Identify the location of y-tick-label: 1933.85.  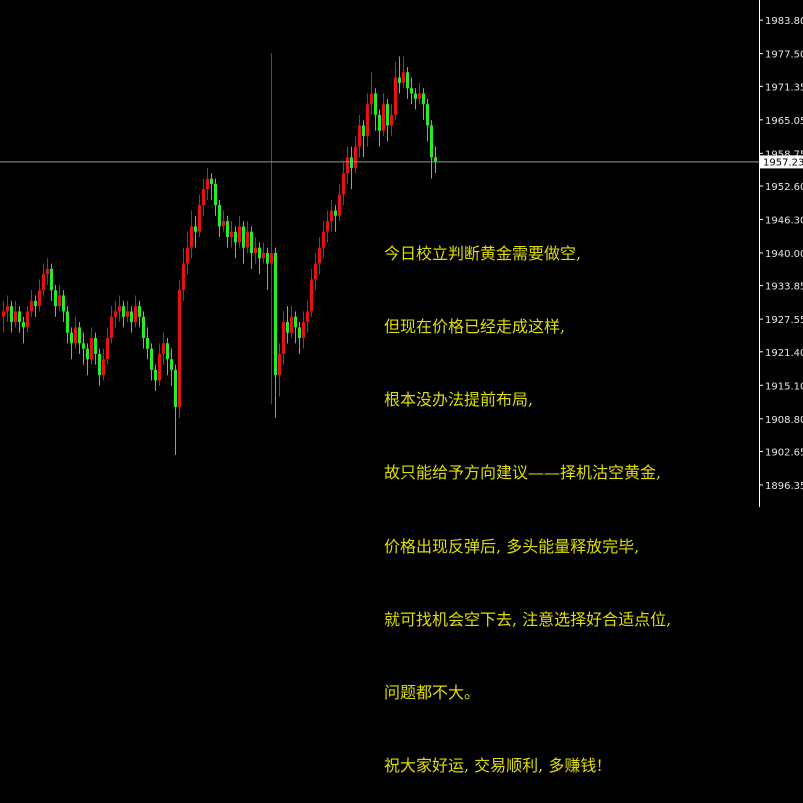
(784, 287).